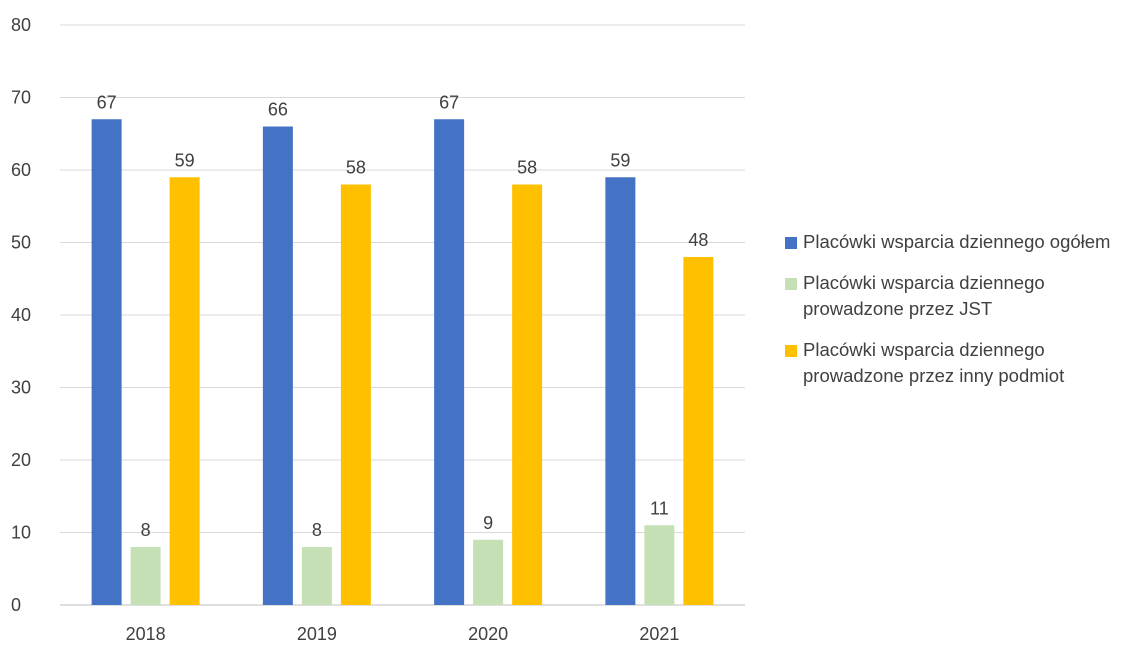  Describe the element at coordinates (21, 170) in the screenshot. I see `y-tick-label-60: 60` at that location.